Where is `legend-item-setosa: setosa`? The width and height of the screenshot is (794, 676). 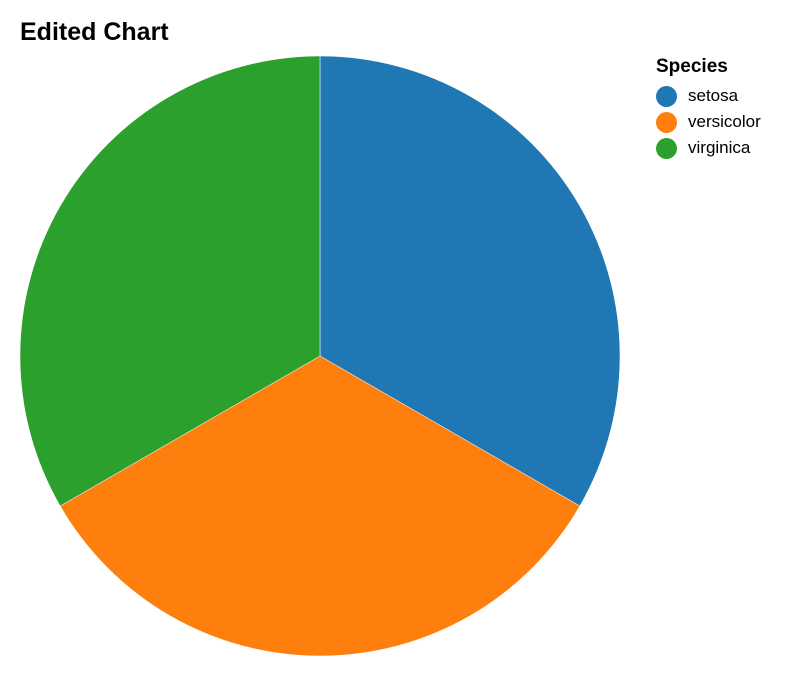
legend-item-setosa: setosa is located at coordinates (721, 96).